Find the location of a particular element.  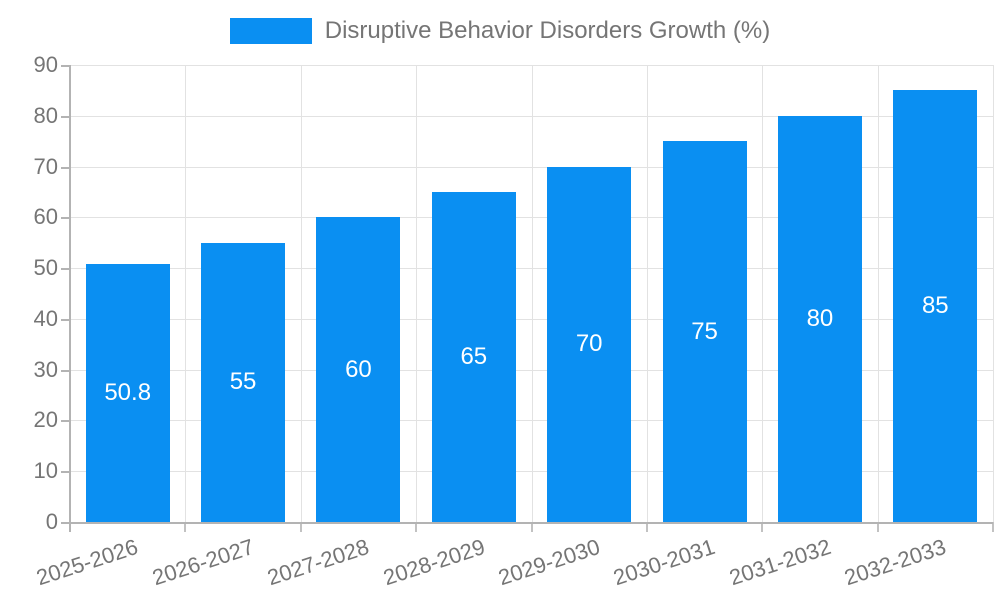

bar-2027-2028: 60 is located at coordinates (358, 369).